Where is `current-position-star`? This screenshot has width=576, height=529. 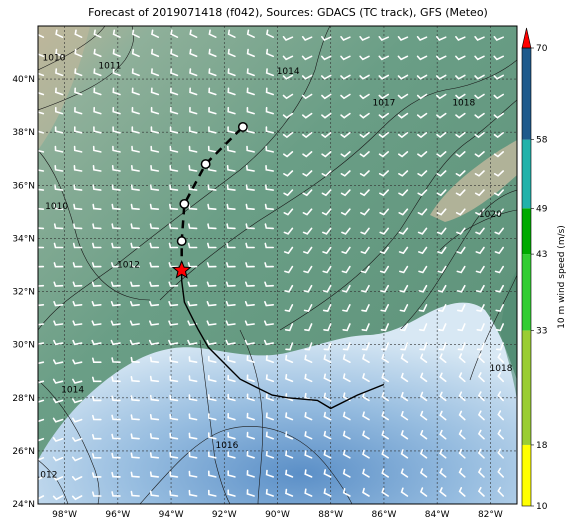
current-position-star is located at coordinates (181, 269).